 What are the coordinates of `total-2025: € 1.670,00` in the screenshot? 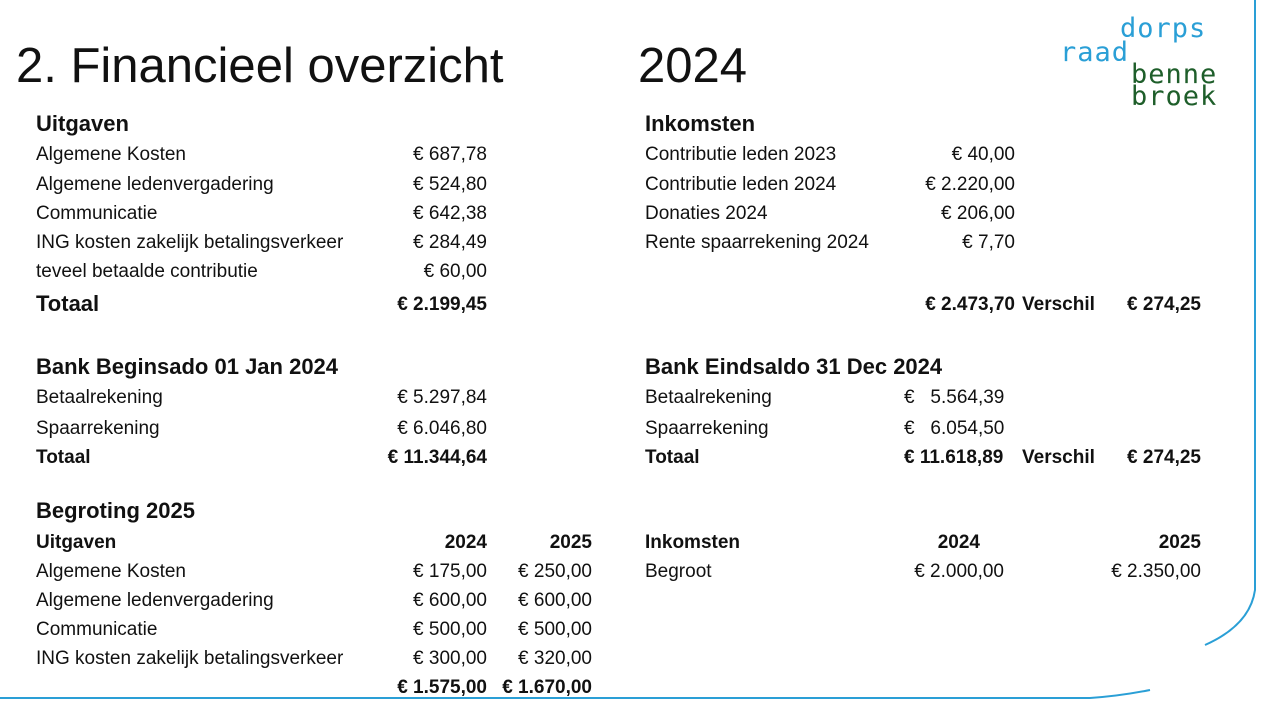 It's located at (547, 687).